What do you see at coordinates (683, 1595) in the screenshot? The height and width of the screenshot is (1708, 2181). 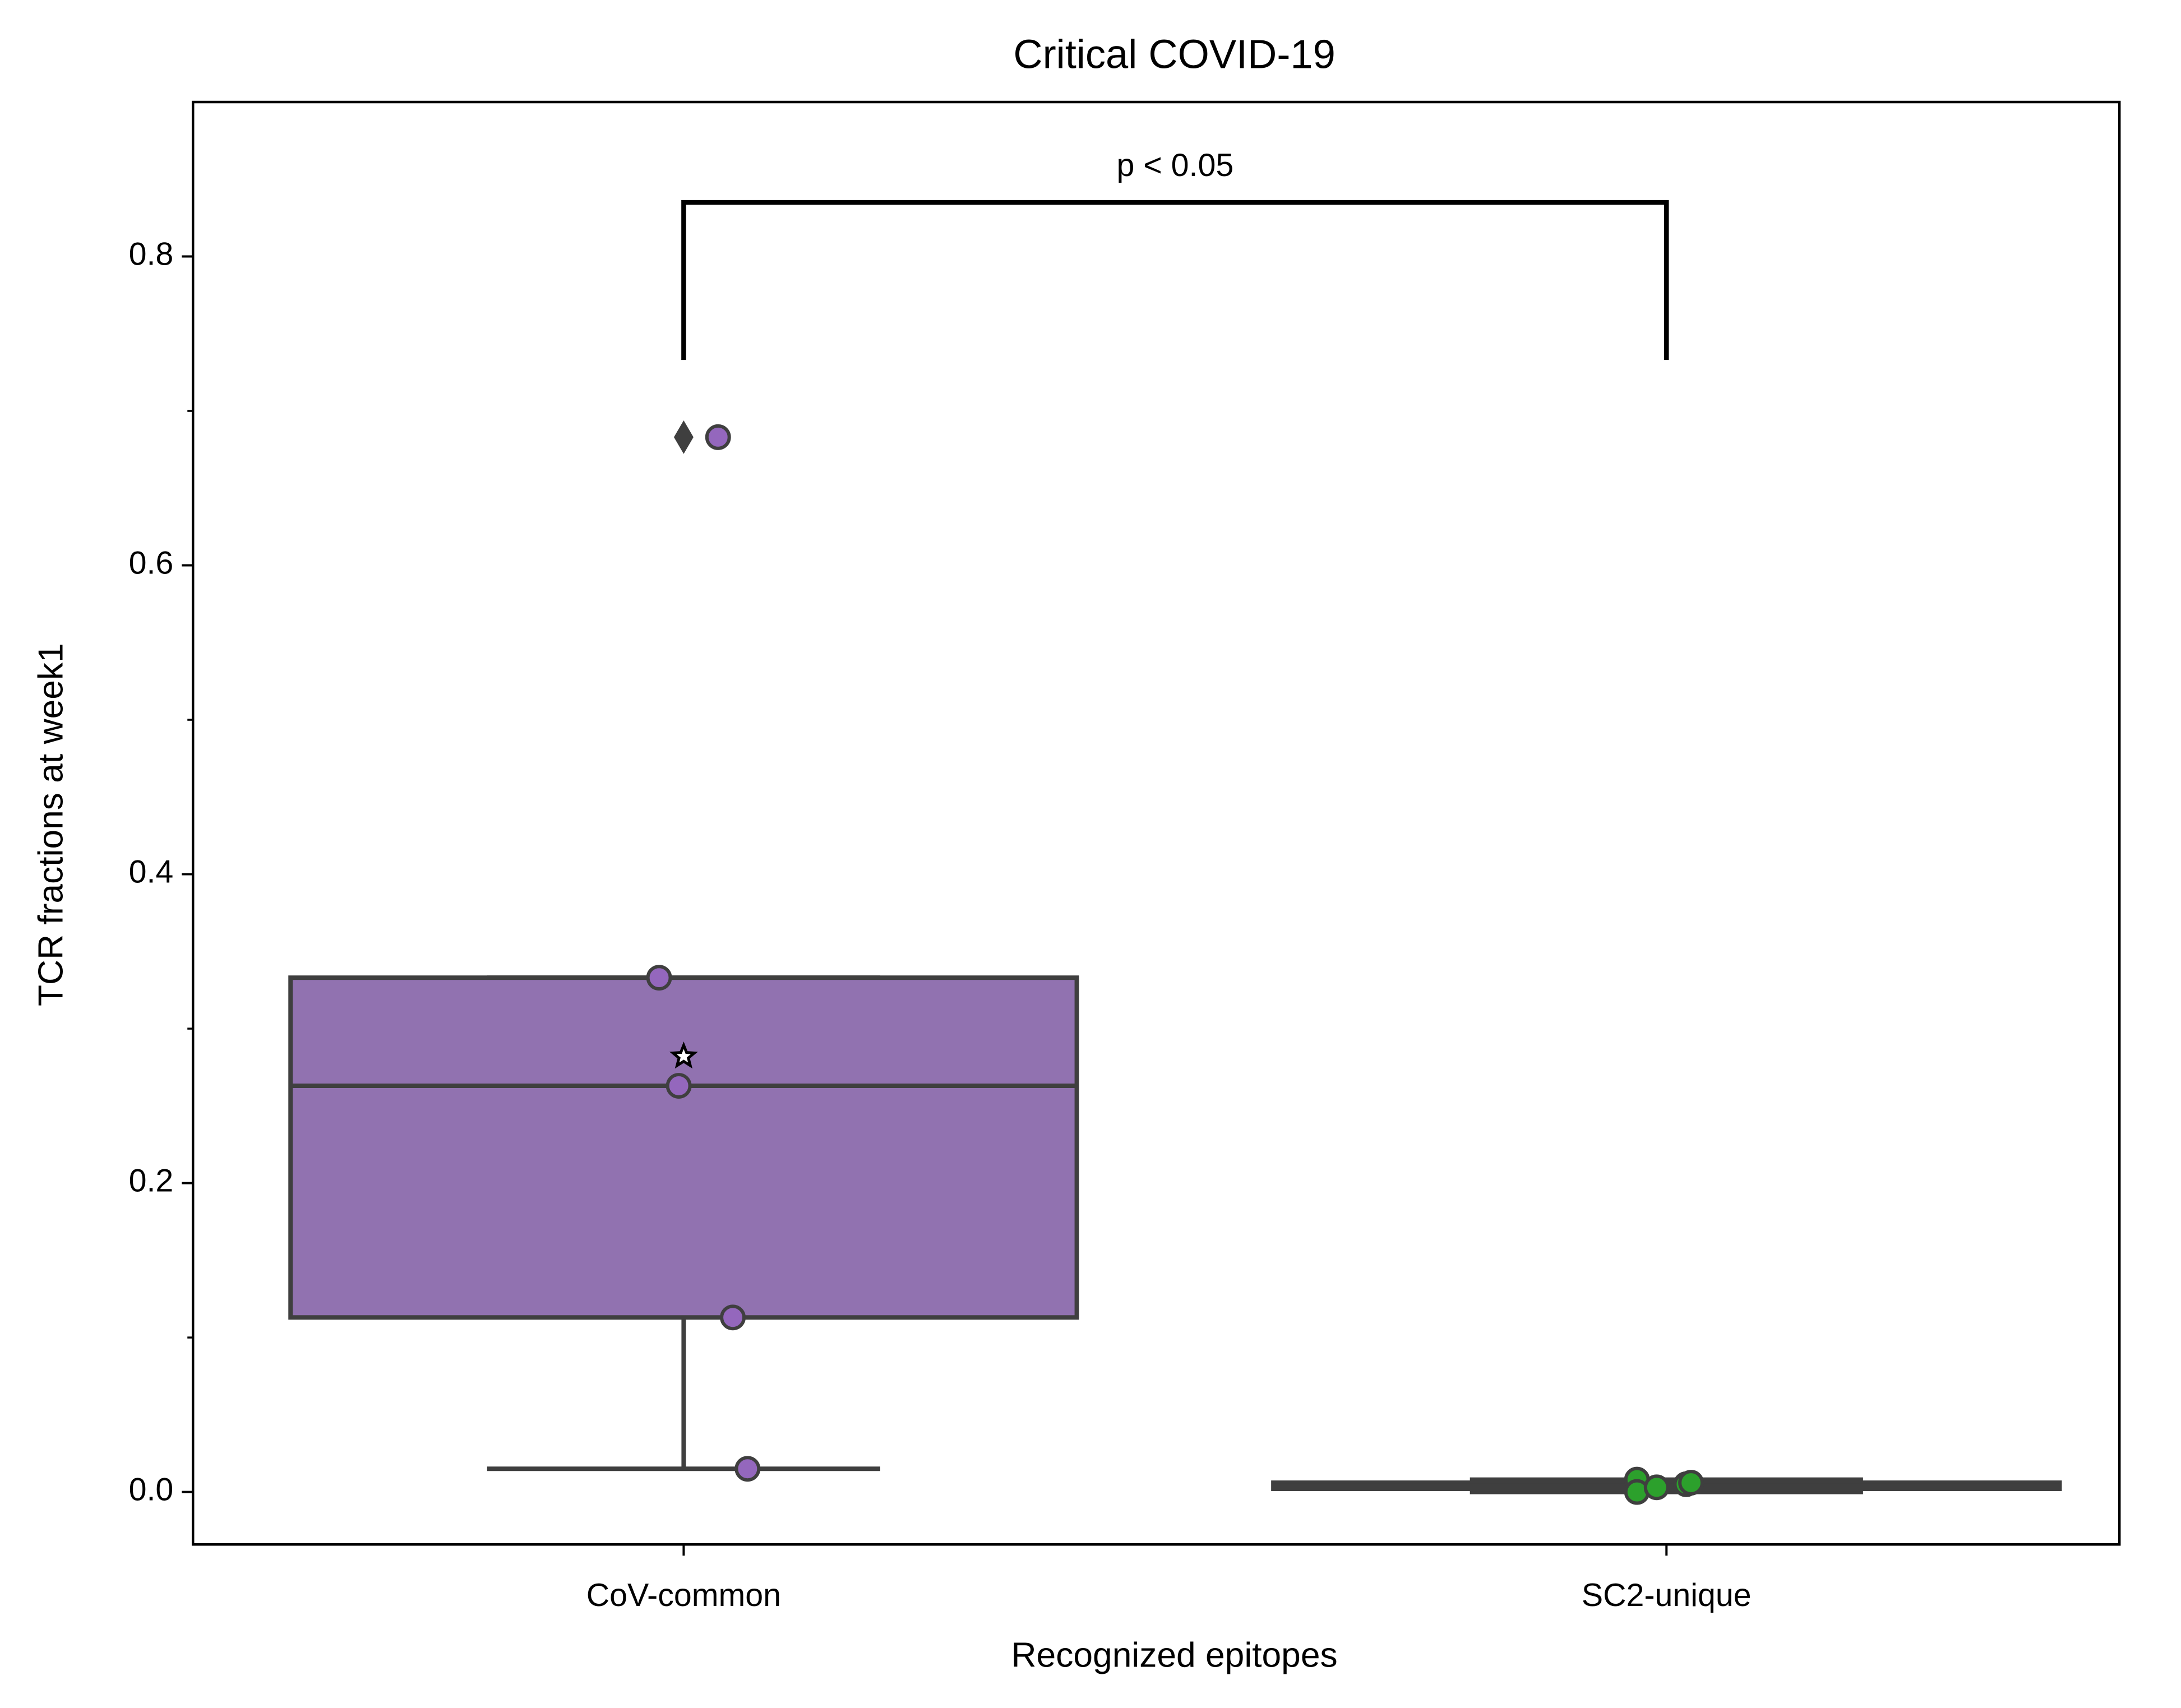 I see `x-tick-label: CoV-common` at bounding box center [683, 1595].